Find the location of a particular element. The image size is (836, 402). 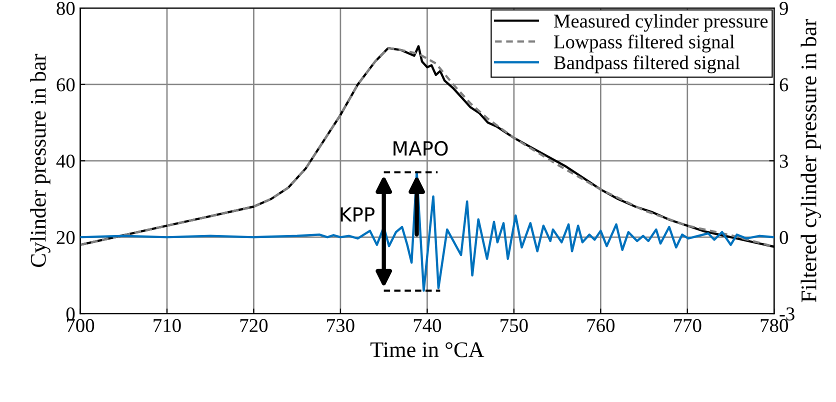

y2-tick-label: -3 is located at coordinates (787, 313).